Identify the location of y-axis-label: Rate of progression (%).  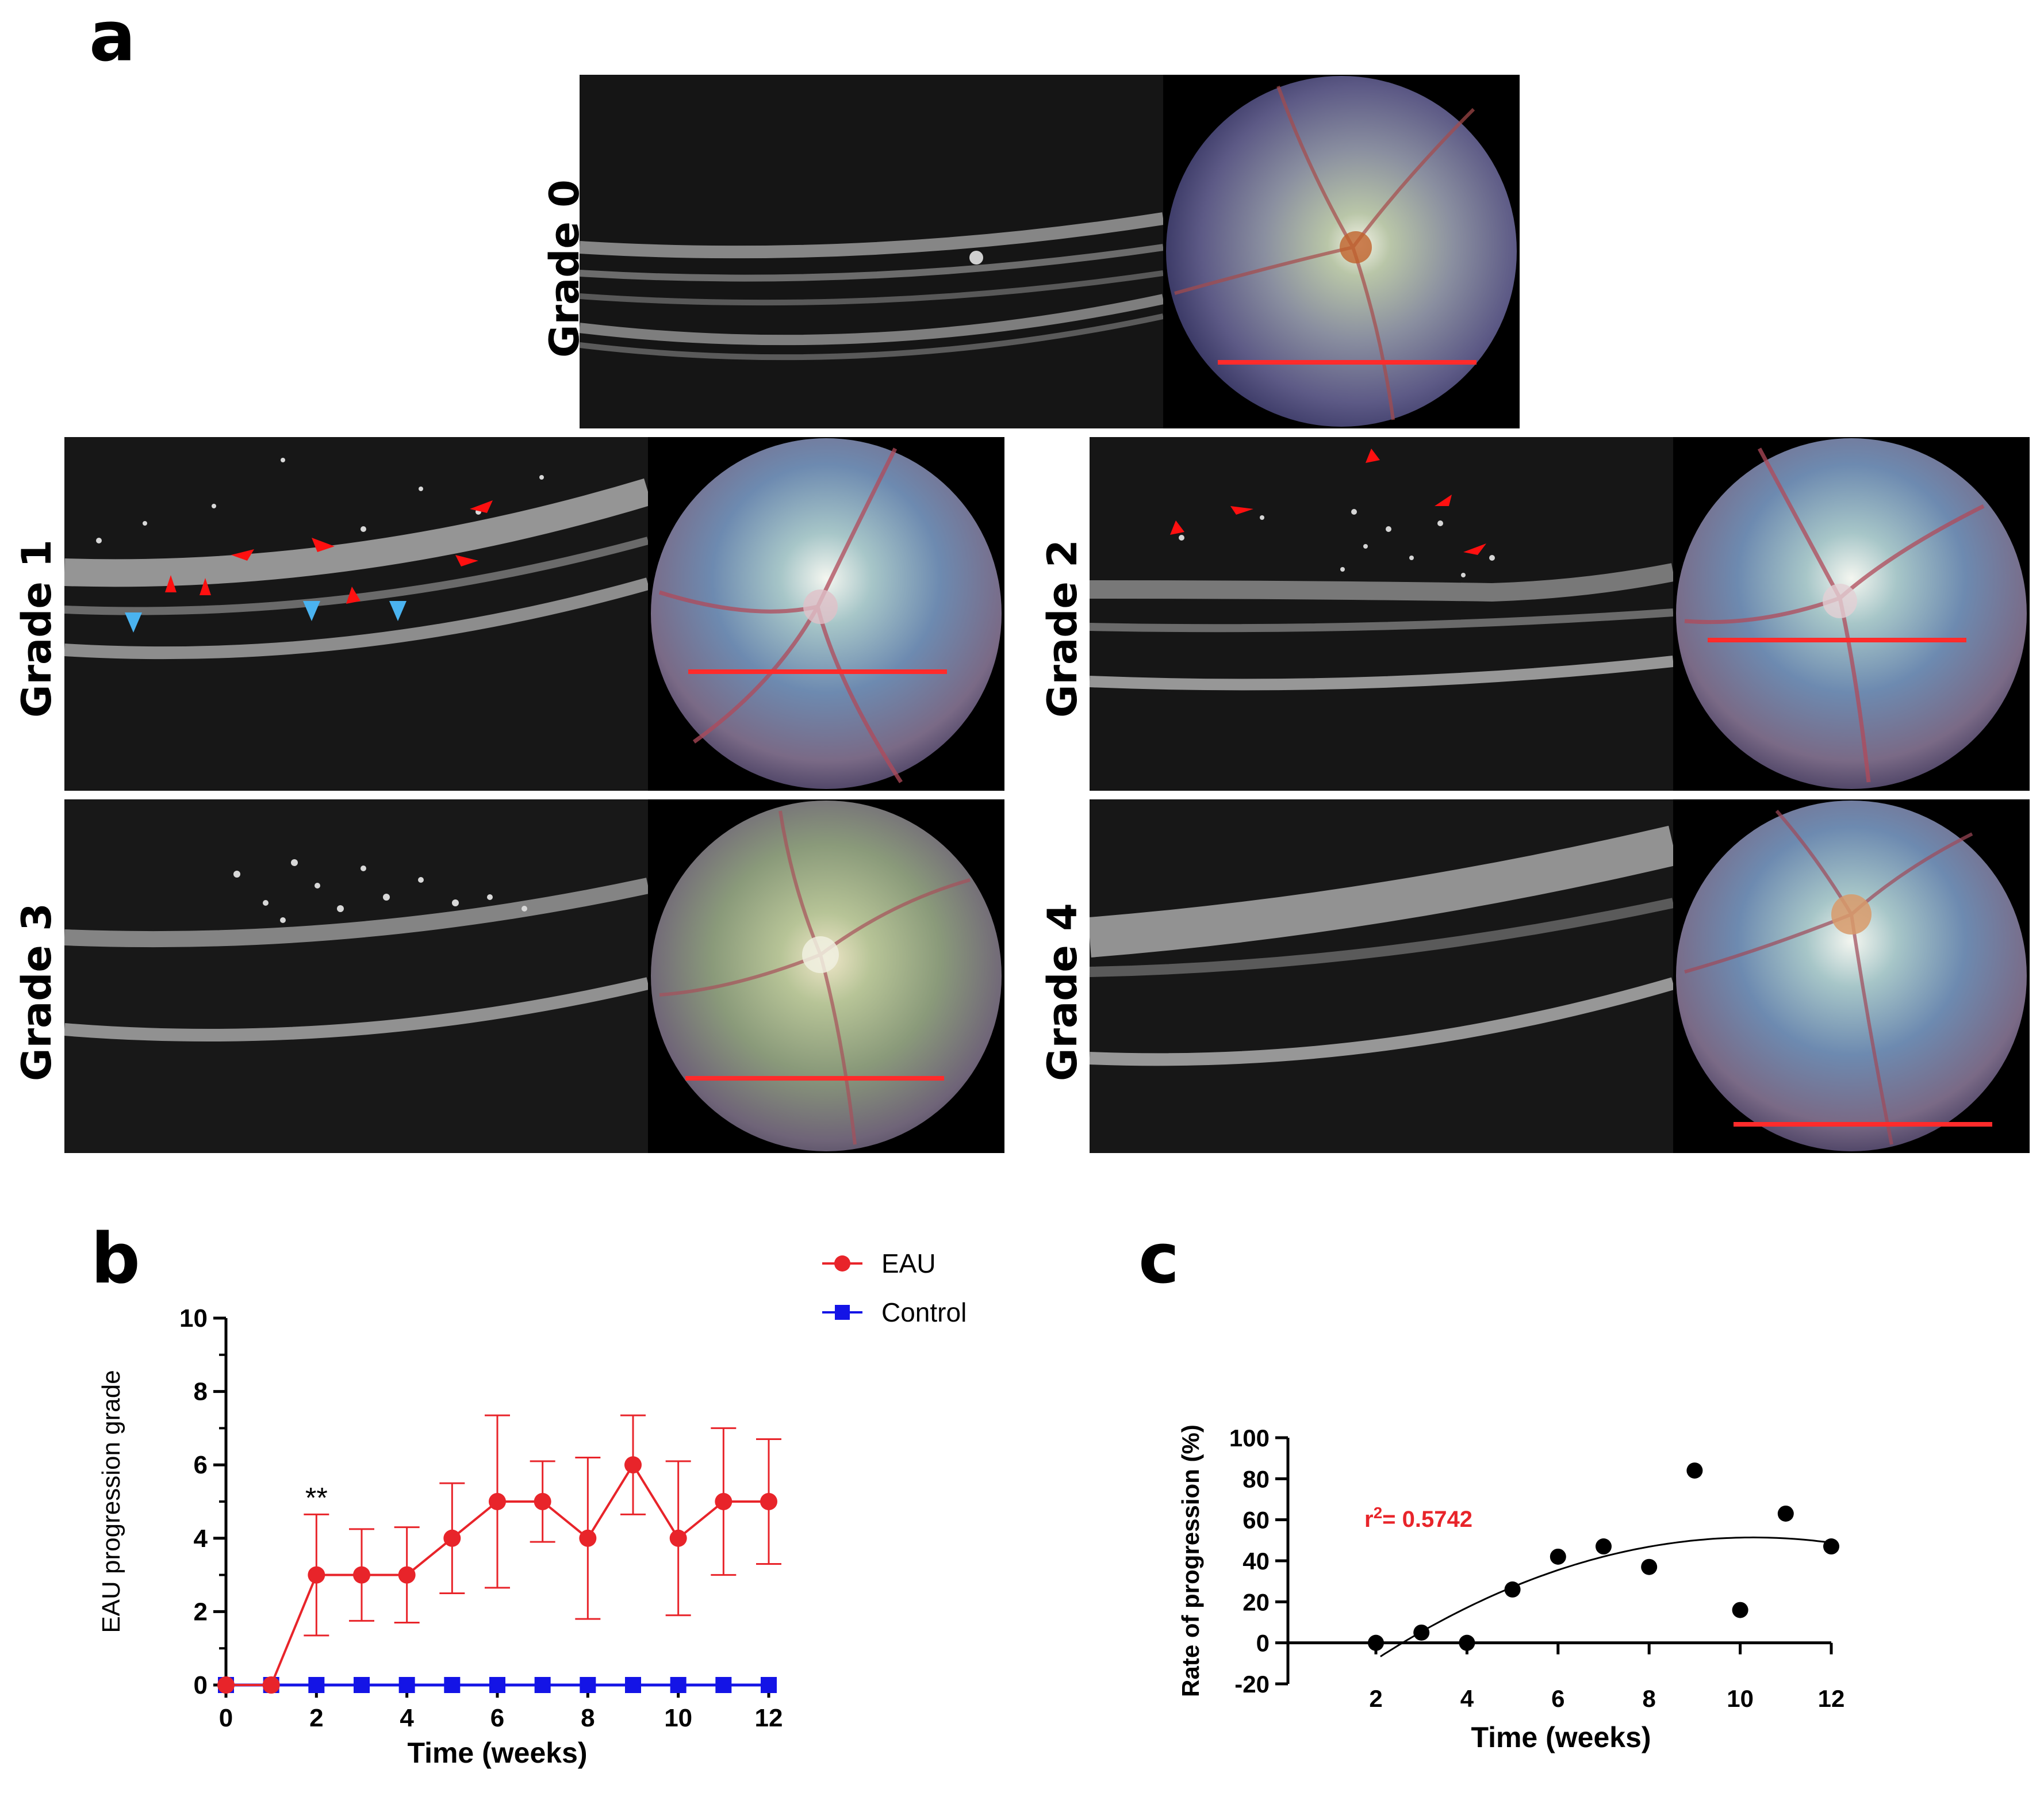
(1191, 1560).